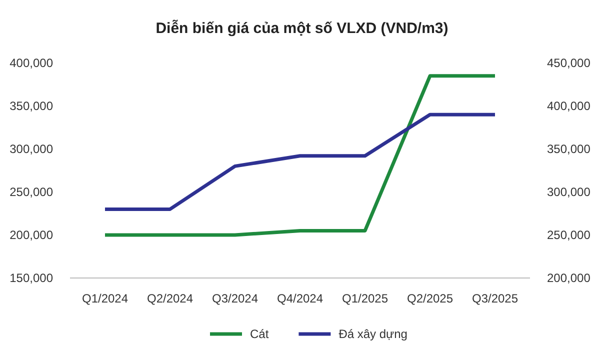  Describe the element at coordinates (32, 105) in the screenshot. I see `y-tick-label: 350,000` at that location.